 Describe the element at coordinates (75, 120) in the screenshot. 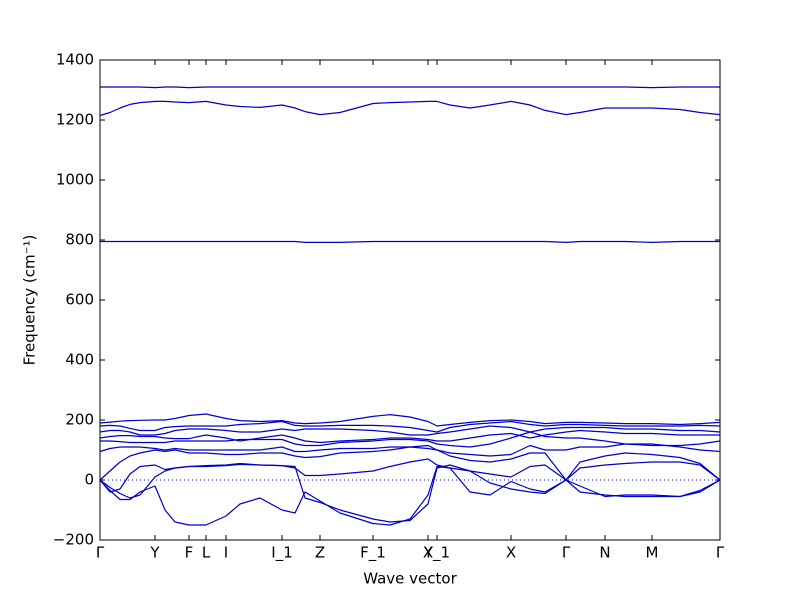

I see `y-tick-label: 1200` at that location.